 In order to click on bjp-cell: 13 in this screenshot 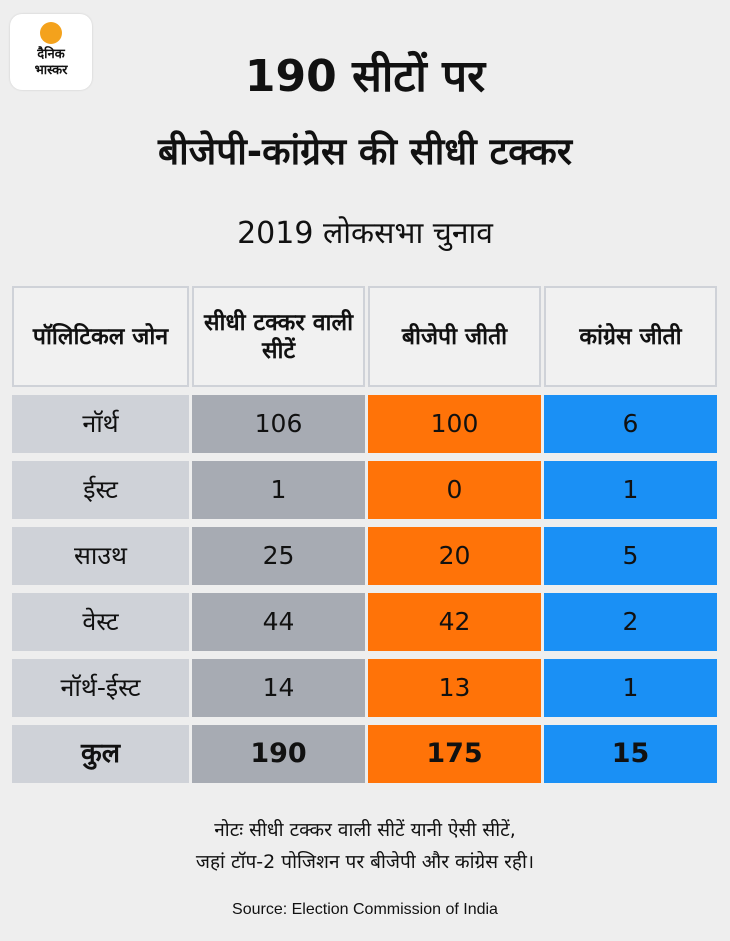, I will do `click(454, 688)`.